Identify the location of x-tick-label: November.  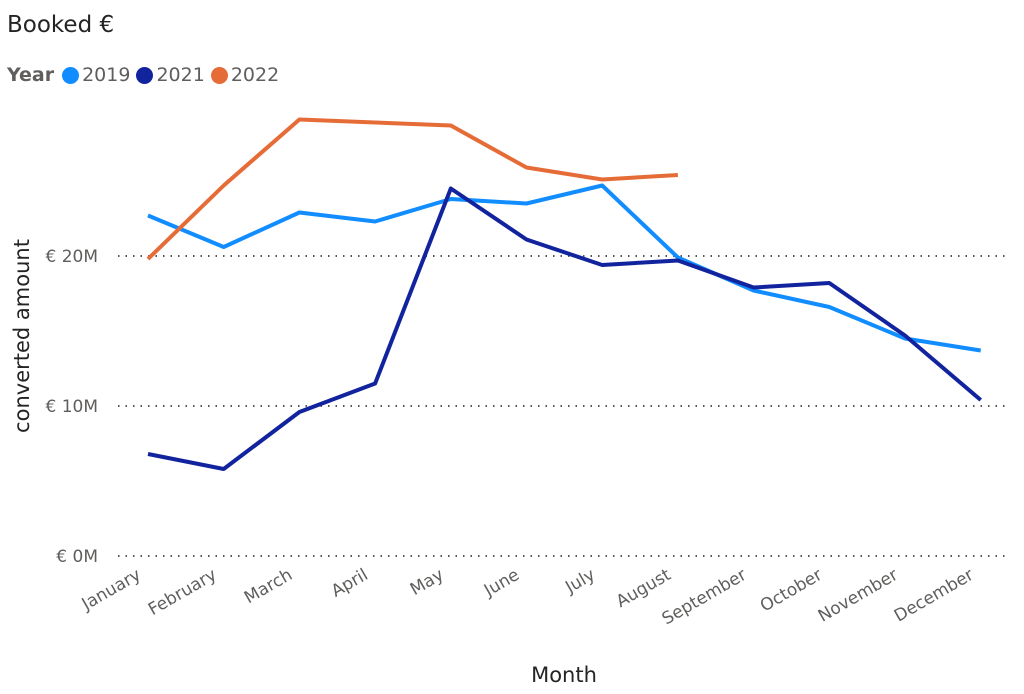
(858, 596).